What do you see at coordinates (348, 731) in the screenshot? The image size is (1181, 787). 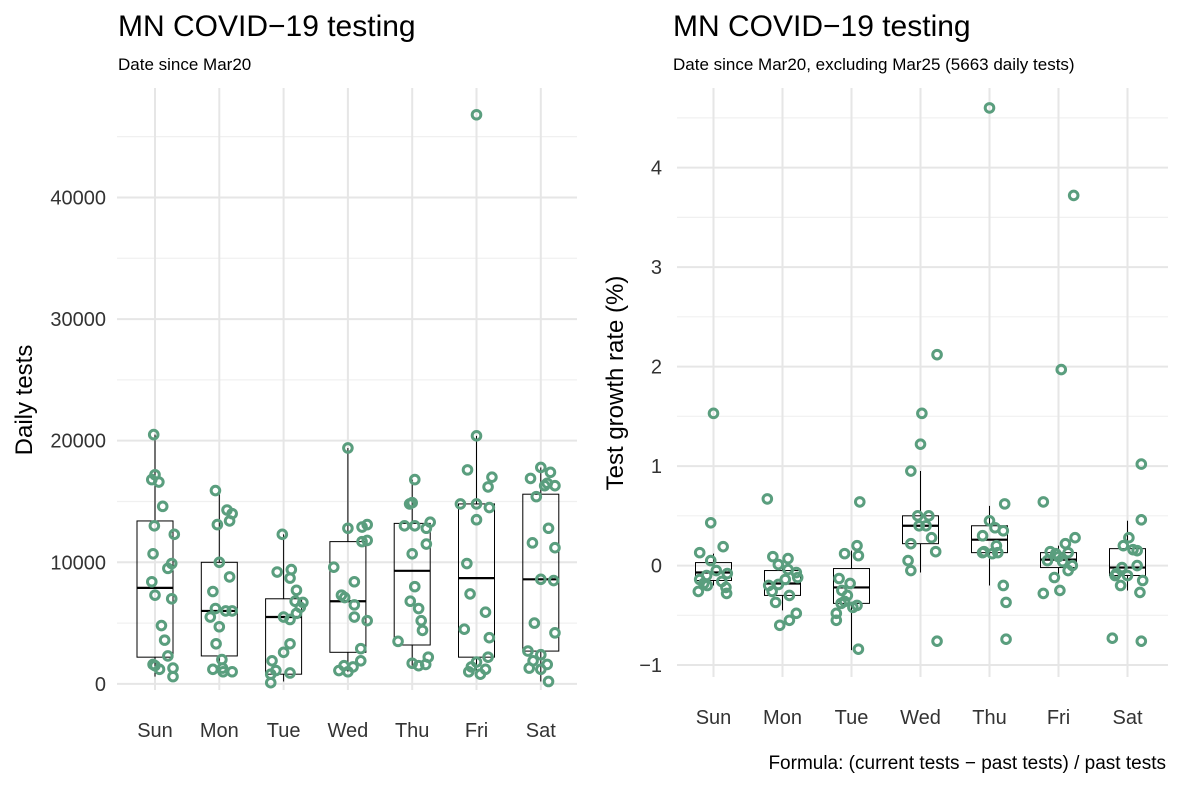 I see `x-tick-label: Wed` at bounding box center [348, 731].